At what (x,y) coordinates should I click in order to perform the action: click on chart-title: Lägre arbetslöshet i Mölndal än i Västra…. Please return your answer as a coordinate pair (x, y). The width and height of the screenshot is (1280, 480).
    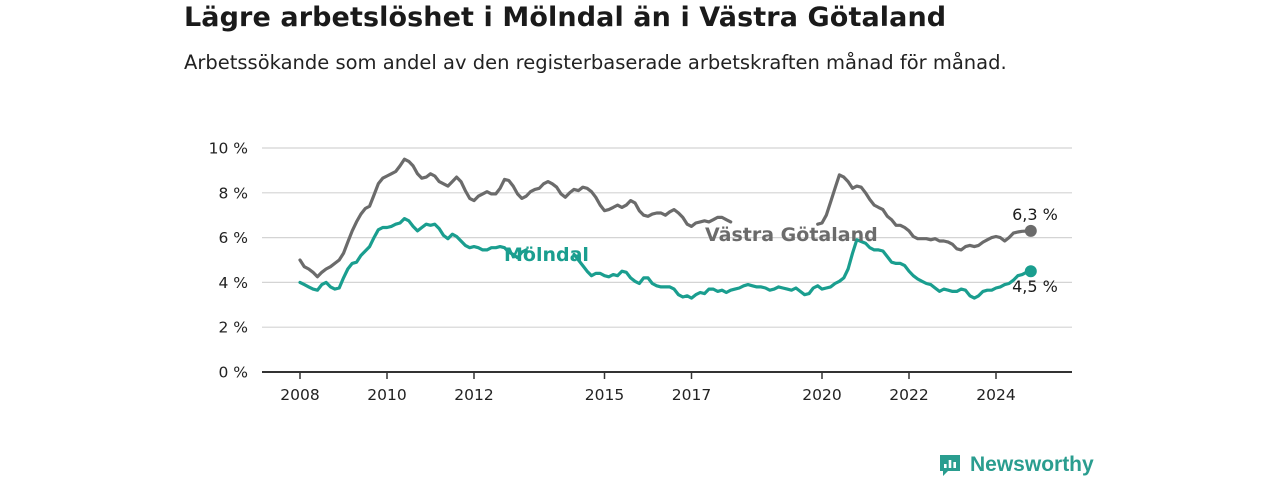
    Looking at the image, I should click on (565, 17).